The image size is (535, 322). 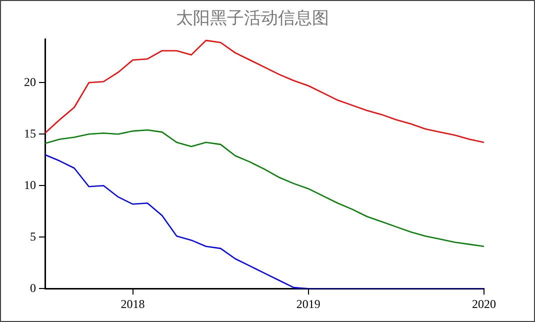 What do you see at coordinates (30, 185) in the screenshot?
I see `y-tick-label: 10` at bounding box center [30, 185].